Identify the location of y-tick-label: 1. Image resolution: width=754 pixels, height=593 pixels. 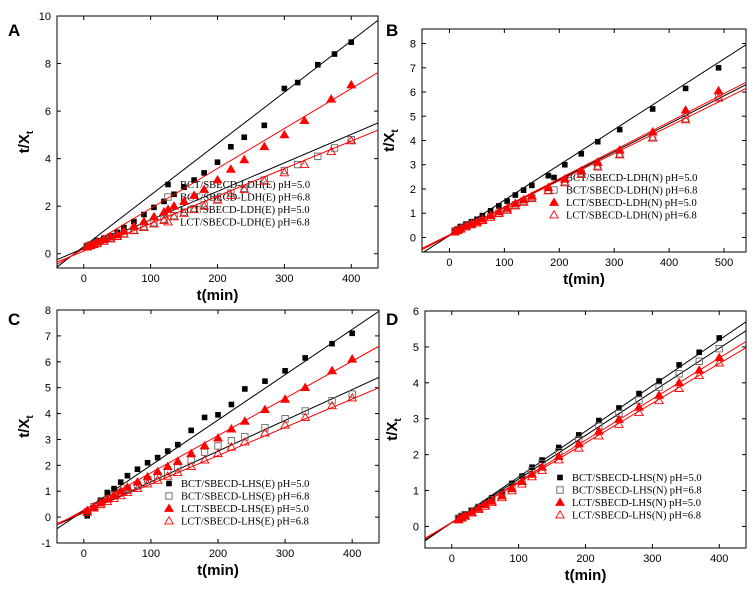
(413, 214).